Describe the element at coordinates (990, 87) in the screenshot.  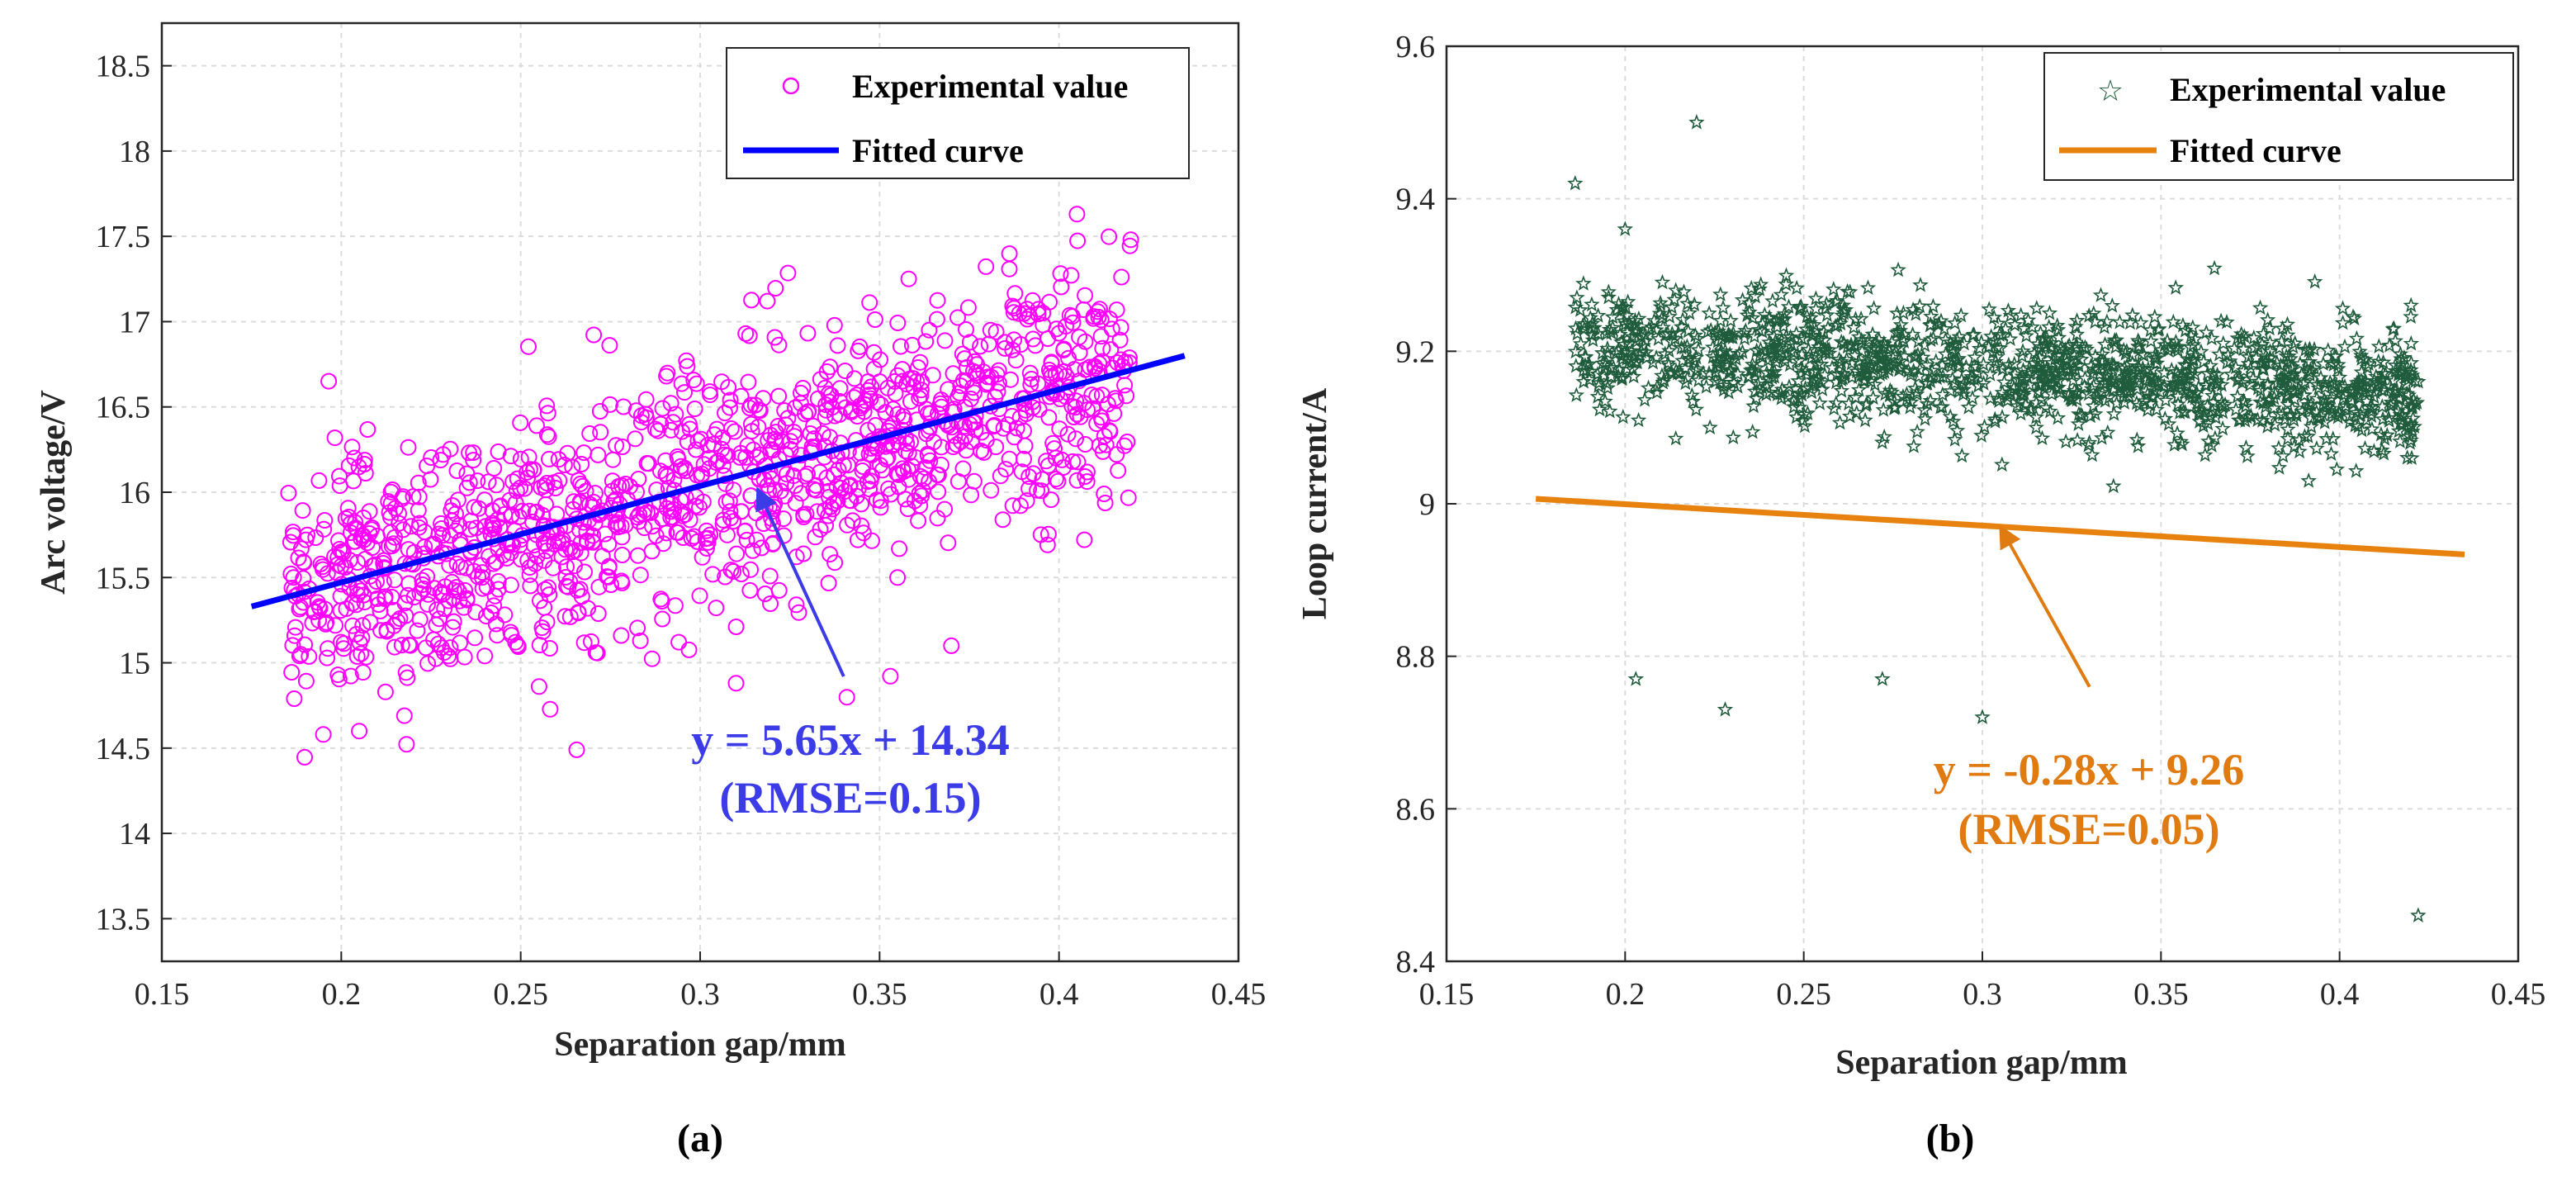
I see `legend-entry-experimental: Experimental value` at that location.